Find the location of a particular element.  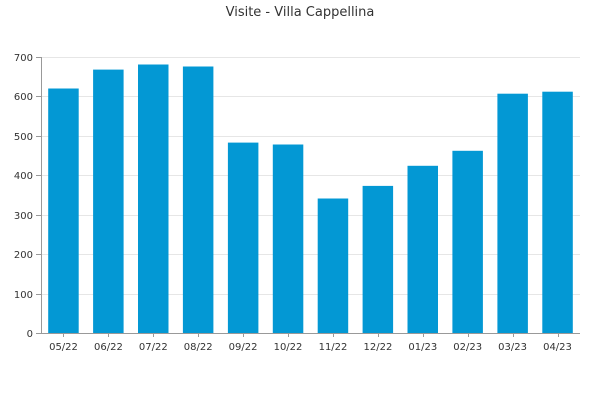

y-tick-label: 500 is located at coordinates (23, 137).